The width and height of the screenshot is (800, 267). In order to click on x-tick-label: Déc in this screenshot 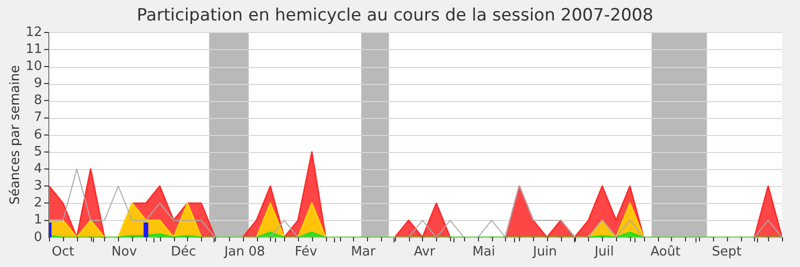, I will do `click(183, 252)`.